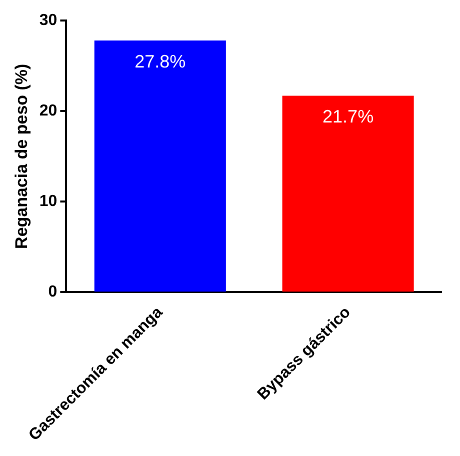  Describe the element at coordinates (48, 21) in the screenshot. I see `y-tick-label: 30` at that location.